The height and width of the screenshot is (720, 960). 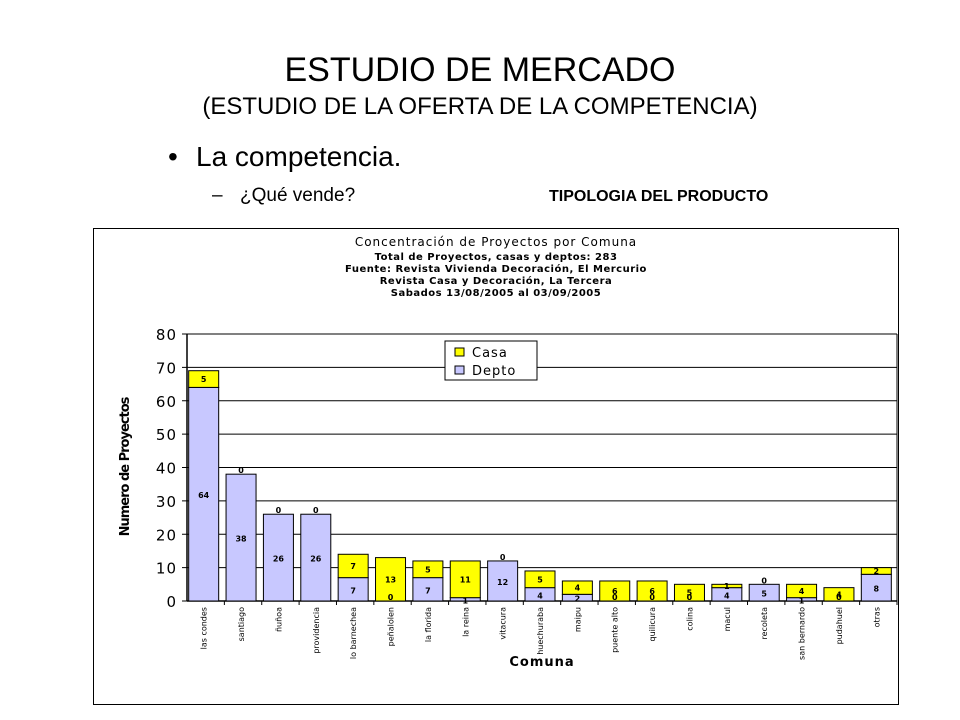 I want to click on x-tick-label: pudahuel, so click(x=839, y=625).